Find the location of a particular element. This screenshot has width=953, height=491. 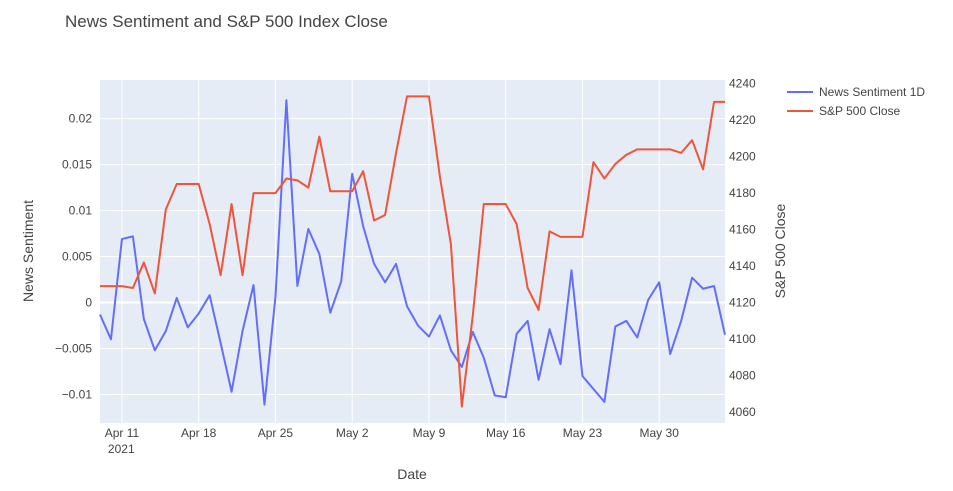

x-tick-year-label: 2021 is located at coordinates (121, 449).